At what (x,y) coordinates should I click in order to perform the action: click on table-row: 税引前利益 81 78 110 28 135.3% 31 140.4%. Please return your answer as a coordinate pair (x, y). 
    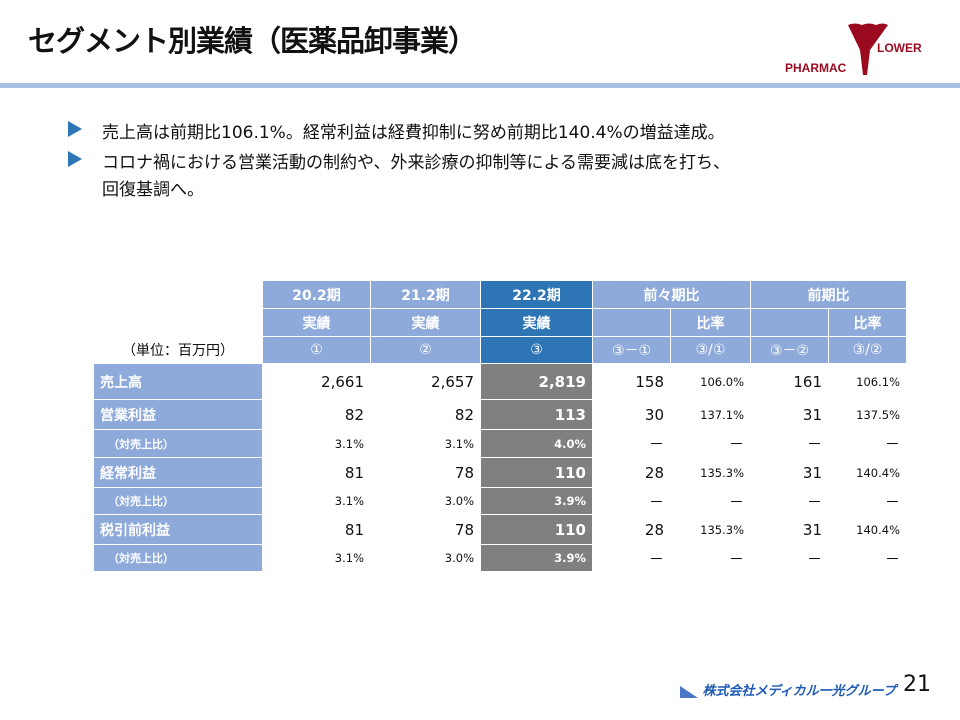
    Looking at the image, I should click on (500, 529).